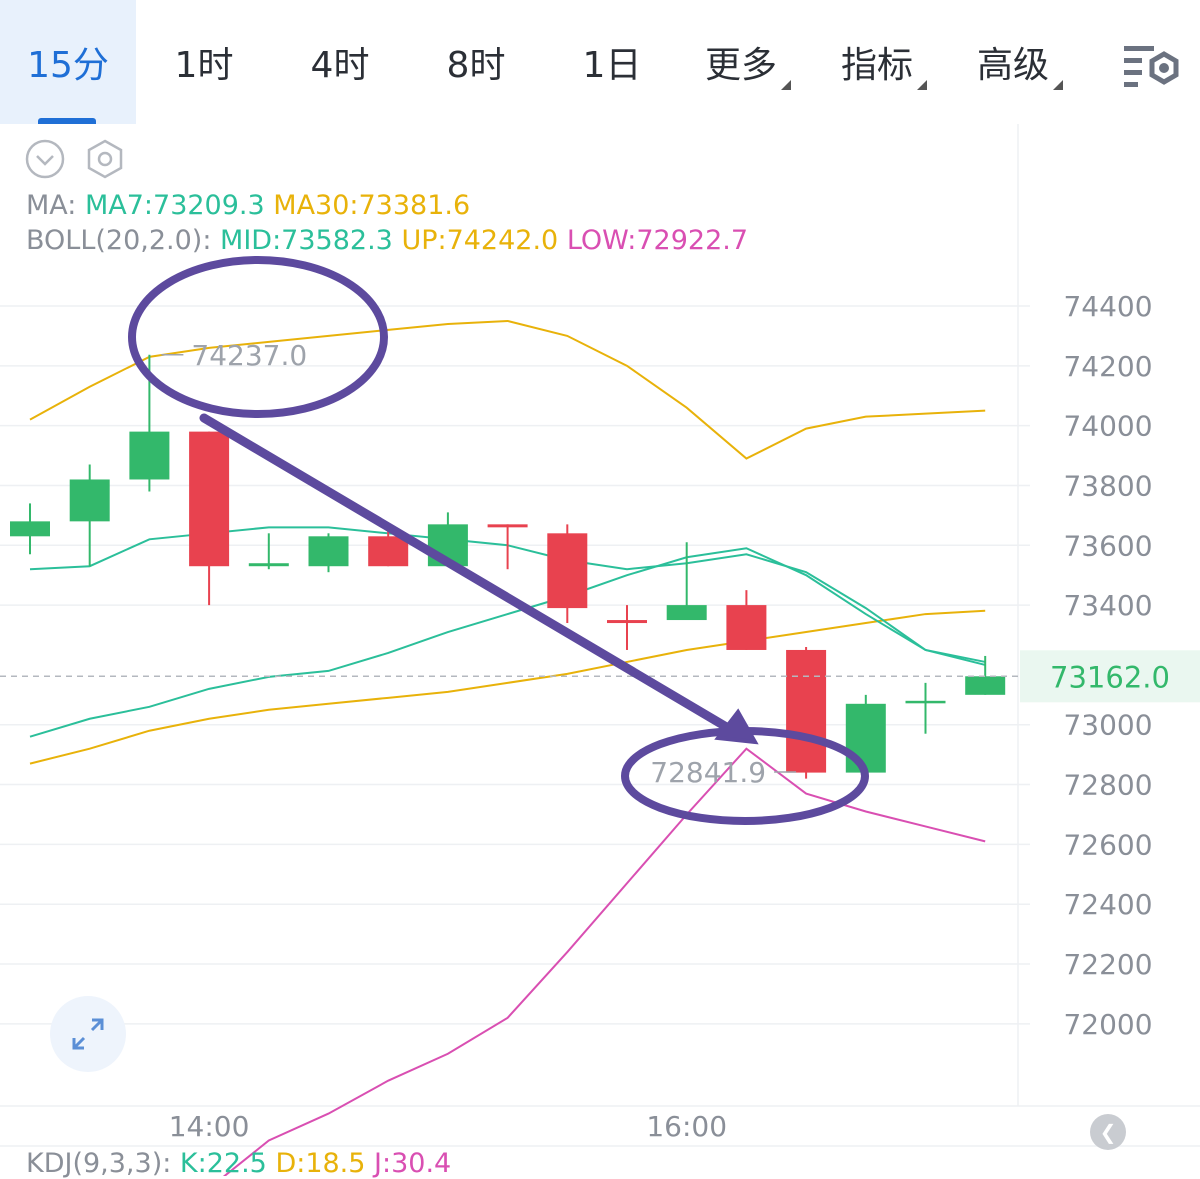 Image resolution: width=1200 pixels, height=1179 pixels. Describe the element at coordinates (1107, 605) in the screenshot. I see `y-tick-label: 73400` at that location.